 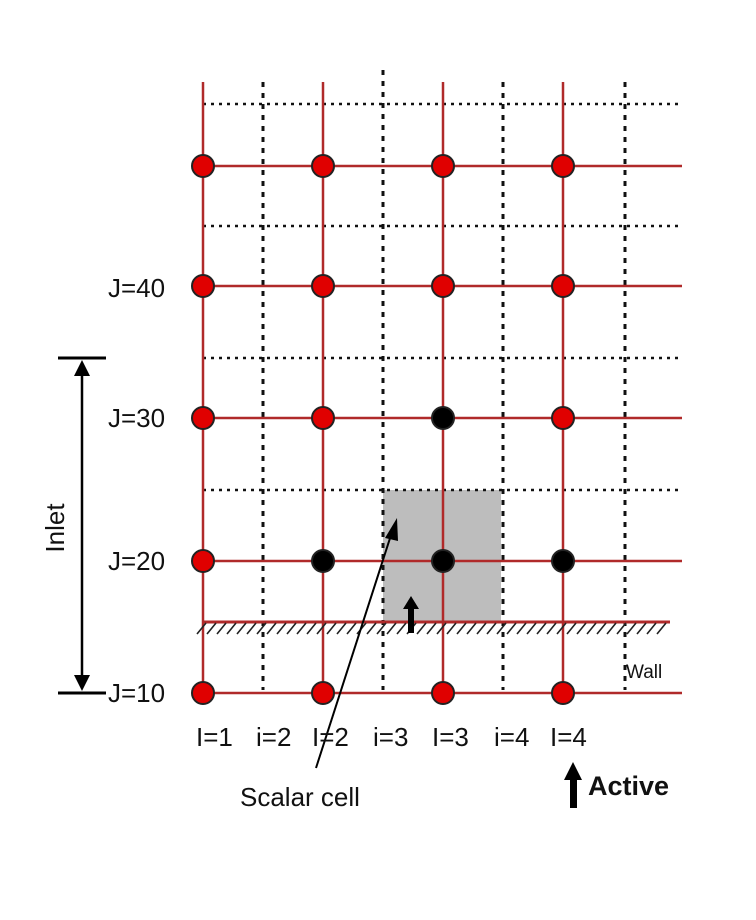 What do you see at coordinates (82, 525) in the screenshot?
I see `inlet-dimension-arrow` at bounding box center [82, 525].